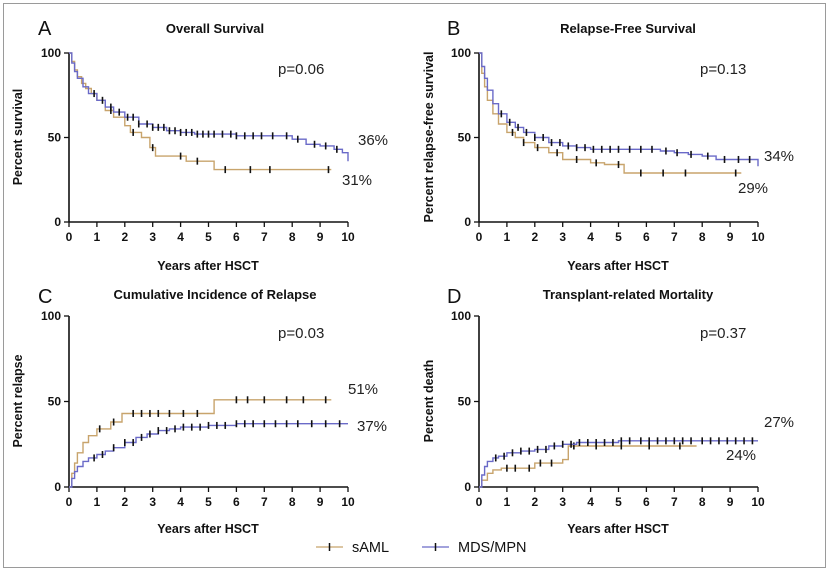 The image size is (831, 573). I want to click on legend-label-mds-mpn: MDS/MPN, so click(492, 548).